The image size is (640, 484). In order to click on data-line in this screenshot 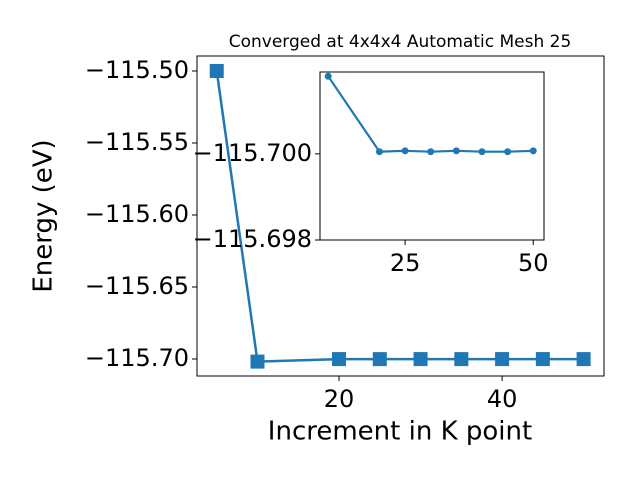, I will do `click(430, 114)`.